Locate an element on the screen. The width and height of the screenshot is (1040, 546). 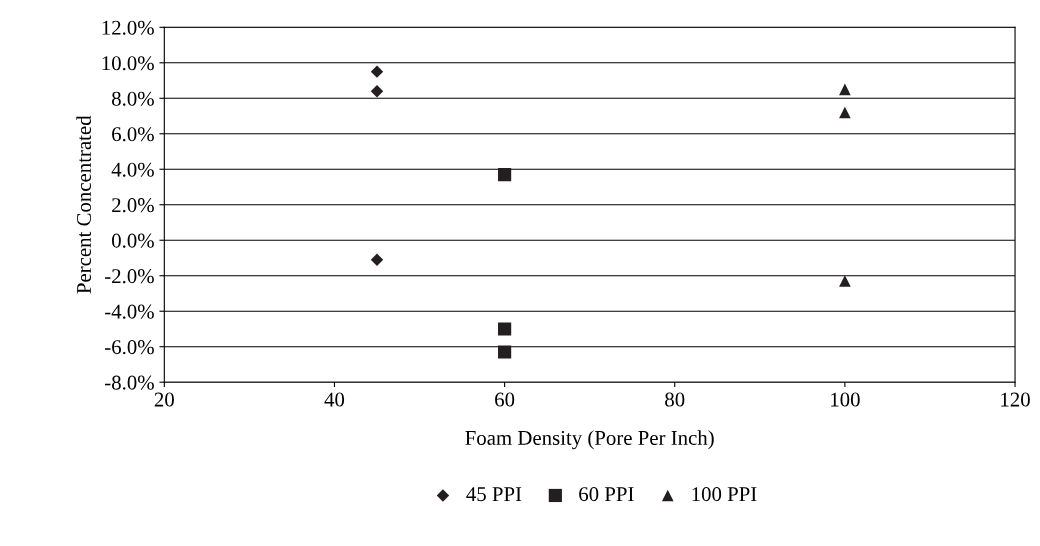
legend-label: 60 PPI is located at coordinates (606, 494).